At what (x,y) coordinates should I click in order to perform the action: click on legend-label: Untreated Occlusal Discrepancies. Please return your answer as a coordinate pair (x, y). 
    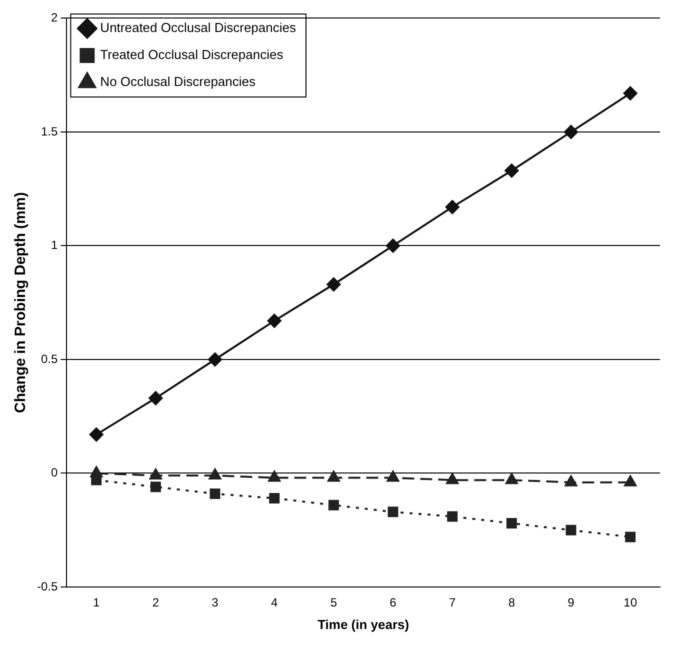
    Looking at the image, I should click on (198, 28).